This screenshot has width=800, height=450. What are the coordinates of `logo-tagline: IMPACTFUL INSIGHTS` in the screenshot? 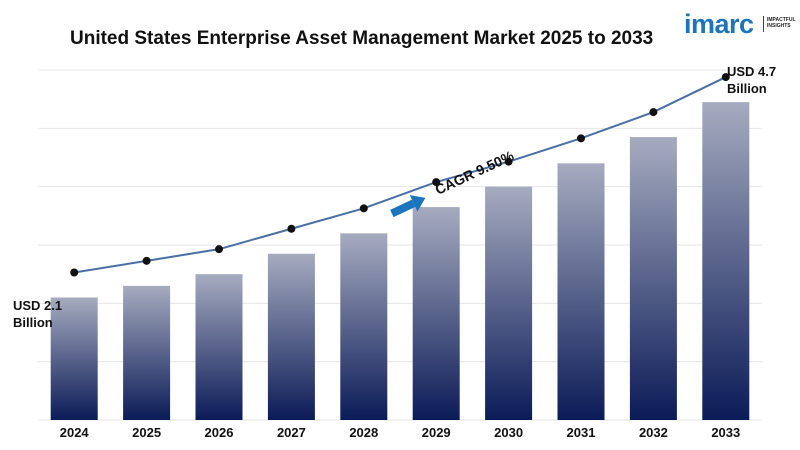 It's located at (781, 23).